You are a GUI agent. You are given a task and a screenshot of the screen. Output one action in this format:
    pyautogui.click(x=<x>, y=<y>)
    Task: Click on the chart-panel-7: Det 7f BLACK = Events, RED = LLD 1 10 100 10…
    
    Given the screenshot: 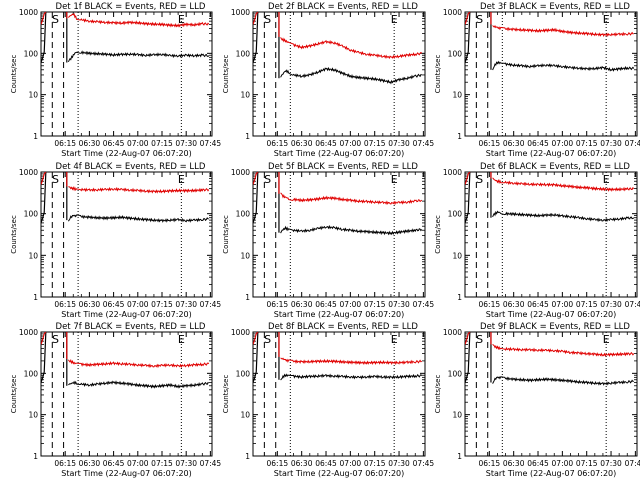 What is the action you would take?
    pyautogui.click(x=115, y=400)
    